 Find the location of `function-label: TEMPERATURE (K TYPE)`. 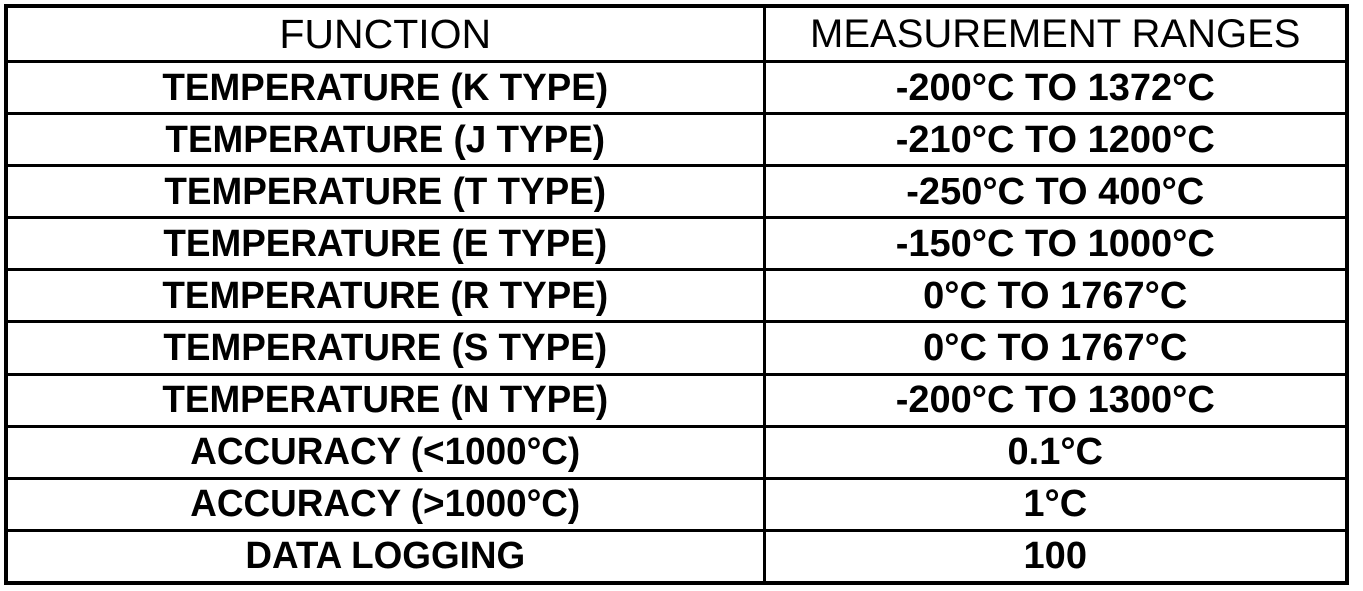

function-label: TEMPERATURE (K TYPE) is located at coordinates (385, 87).